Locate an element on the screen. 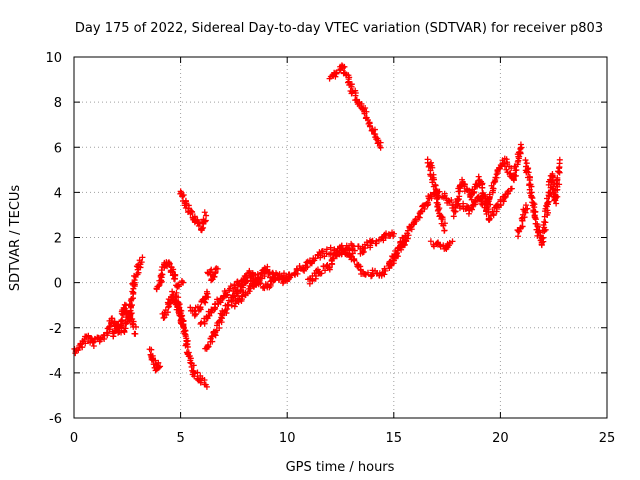 The width and height of the screenshot is (640, 480). y-tick-label: 6 is located at coordinates (58, 148).